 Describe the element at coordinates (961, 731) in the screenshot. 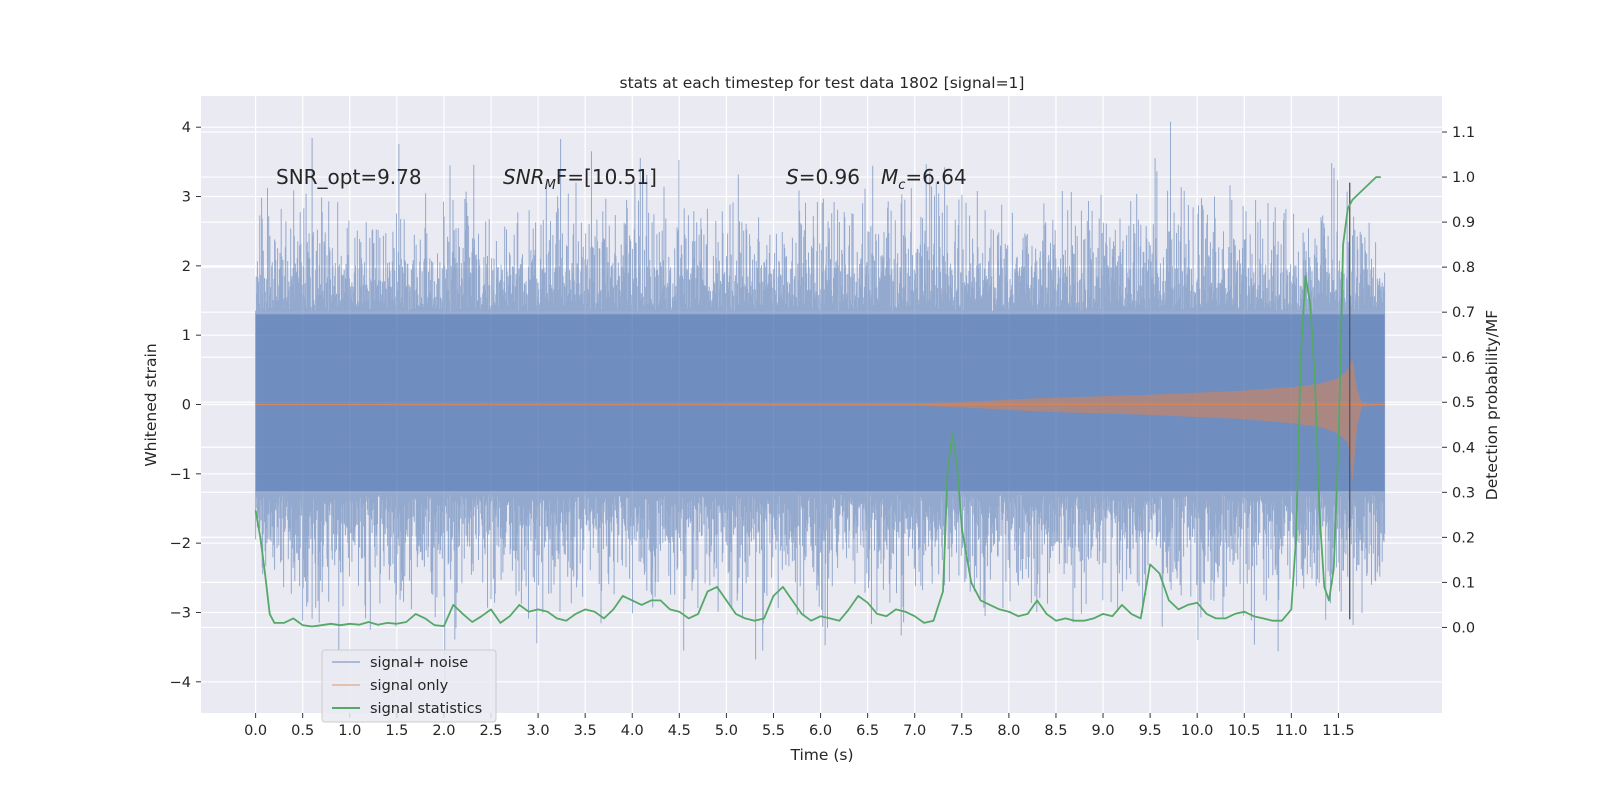

I see `x-tick-label: 7.5` at that location.